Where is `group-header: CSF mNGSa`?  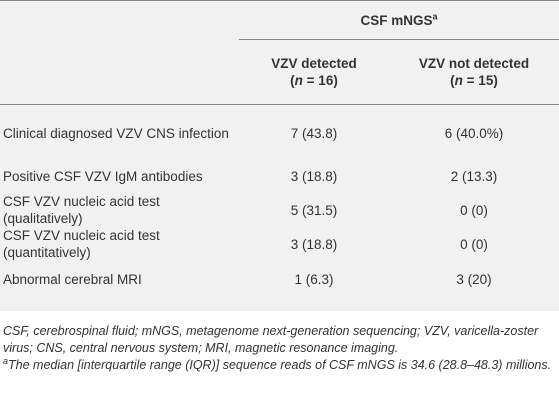
group-header: CSF mNGSa is located at coordinates (399, 20).